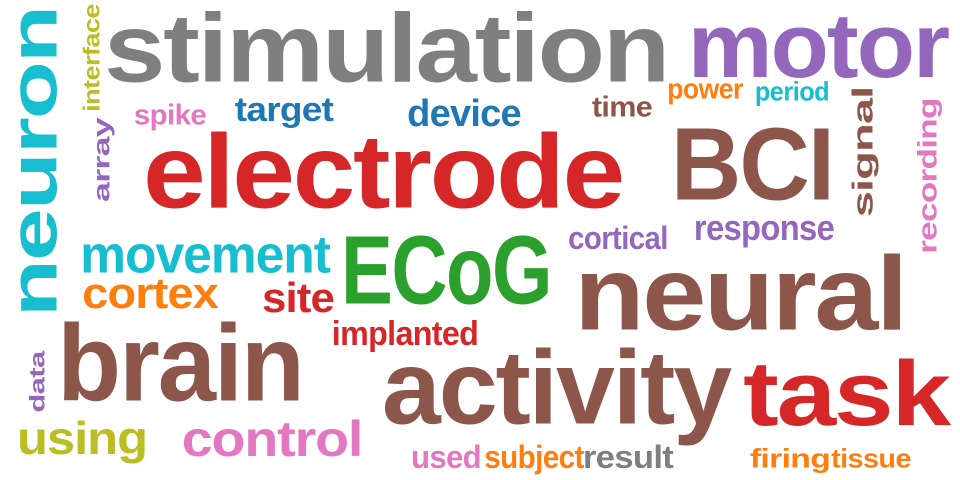 This screenshot has width=960, height=480. I want to click on word-signal: signal, so click(863, 152).